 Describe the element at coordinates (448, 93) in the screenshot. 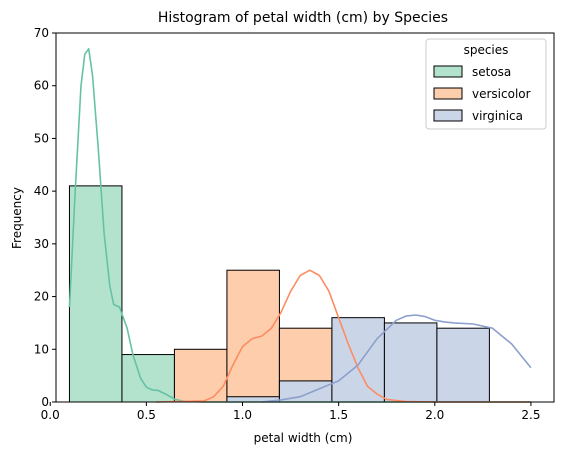

I see `legend-swatch-versicolor` at that location.